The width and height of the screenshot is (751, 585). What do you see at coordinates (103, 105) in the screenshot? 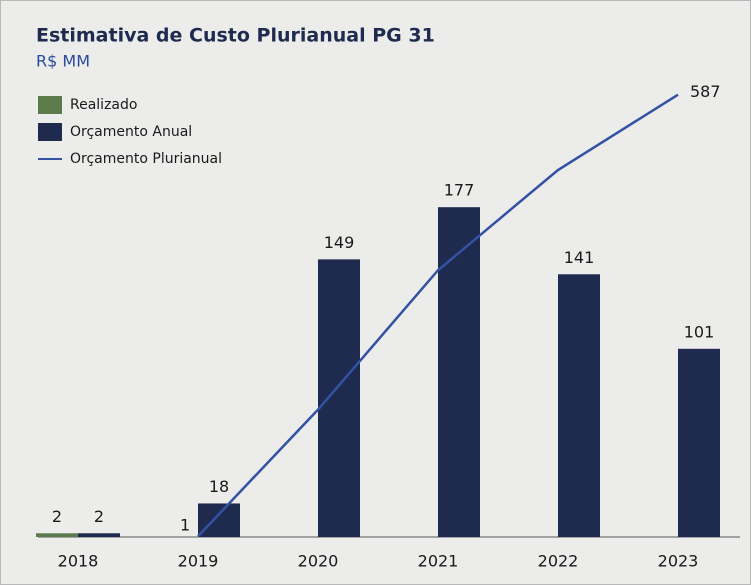
I see `legend-label: Realizado` at bounding box center [103, 105].